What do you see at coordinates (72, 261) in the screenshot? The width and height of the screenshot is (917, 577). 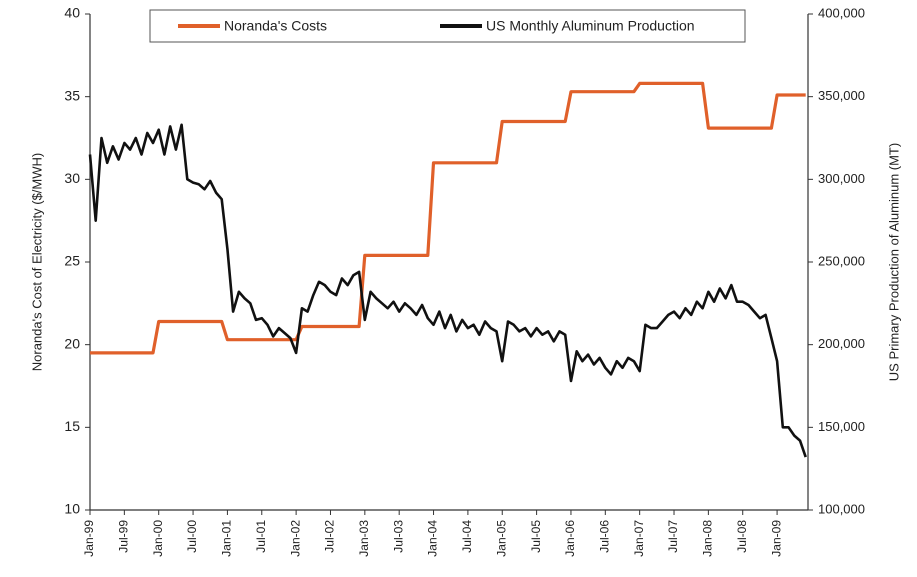 I see `y-tick-label: 25` at bounding box center [72, 261].